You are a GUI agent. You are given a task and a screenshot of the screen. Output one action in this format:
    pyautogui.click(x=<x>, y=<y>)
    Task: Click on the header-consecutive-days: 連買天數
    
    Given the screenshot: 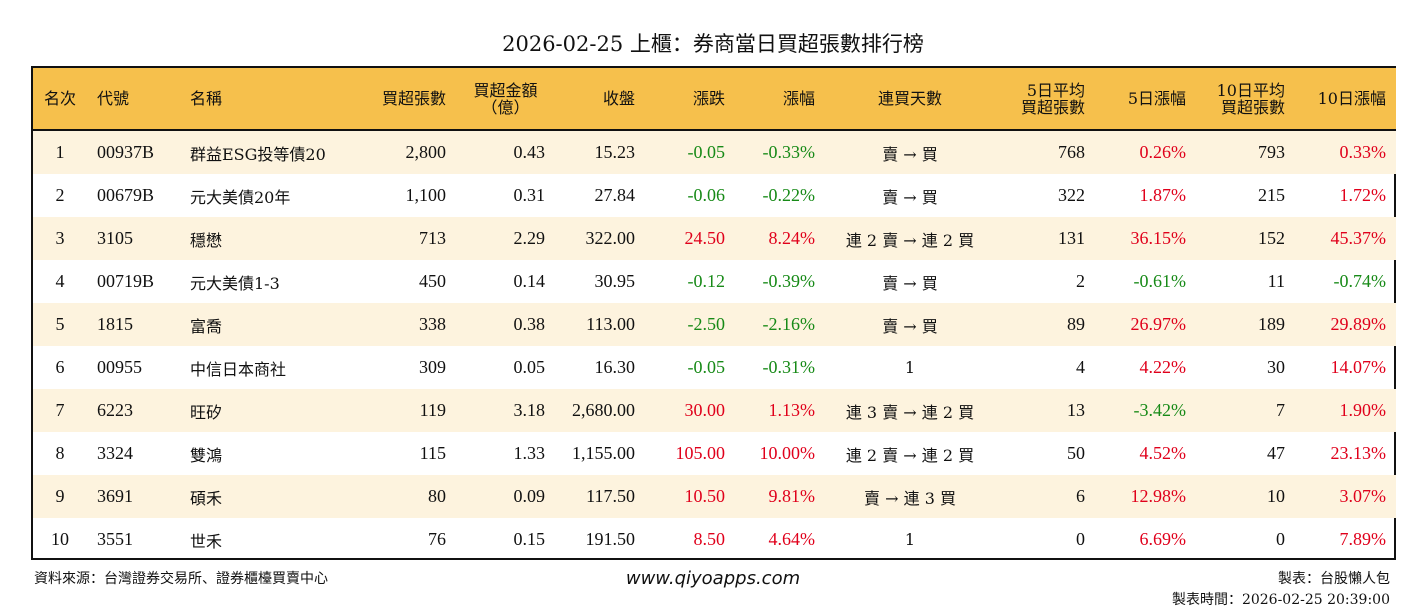 What is the action you would take?
    pyautogui.click(x=909, y=98)
    